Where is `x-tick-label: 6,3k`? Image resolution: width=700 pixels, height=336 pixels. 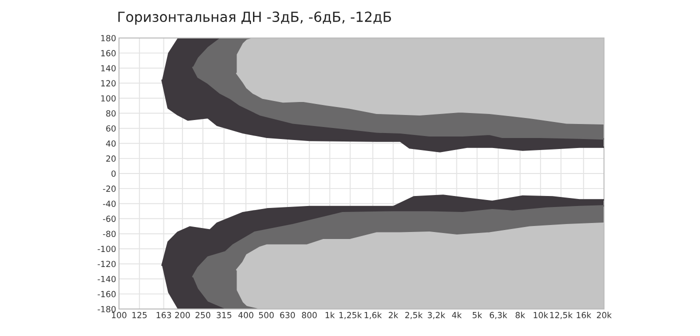
x-tick-label: 6,3k is located at coordinates (499, 316).